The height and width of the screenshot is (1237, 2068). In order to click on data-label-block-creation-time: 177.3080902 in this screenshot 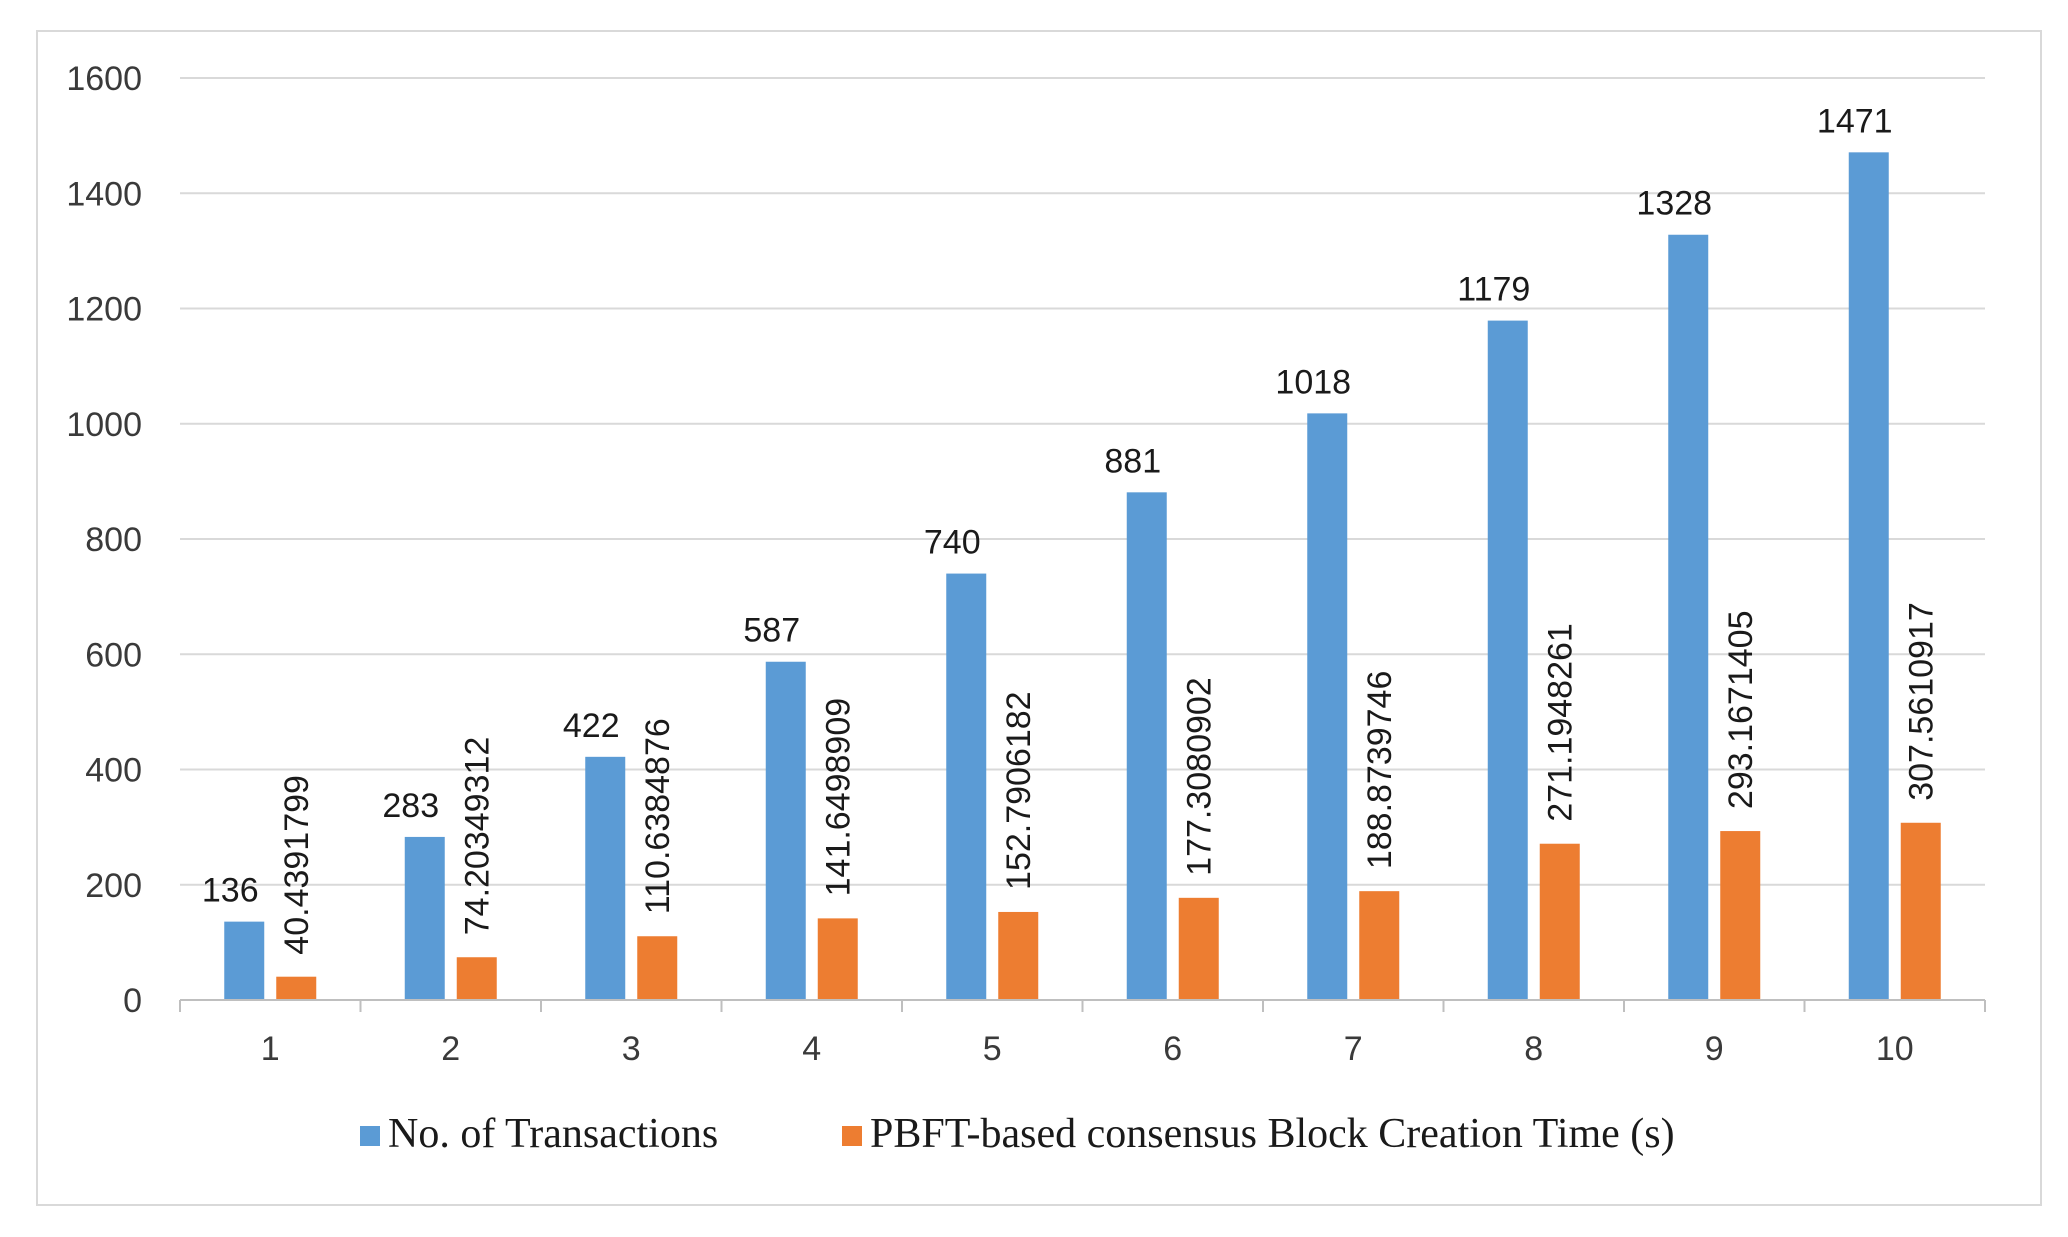, I will do `click(1200, 776)`.